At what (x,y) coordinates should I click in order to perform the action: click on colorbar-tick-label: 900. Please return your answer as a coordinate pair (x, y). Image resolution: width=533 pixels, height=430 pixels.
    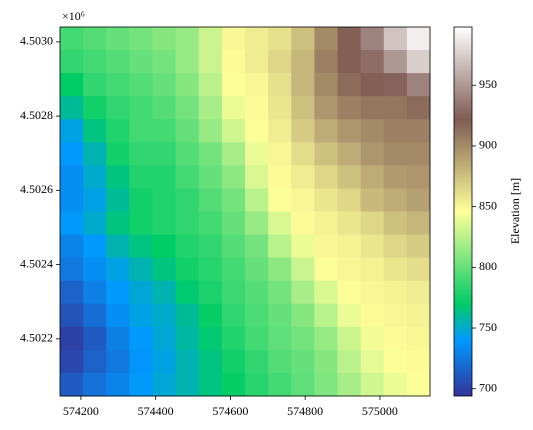
    Looking at the image, I should click on (488, 145).